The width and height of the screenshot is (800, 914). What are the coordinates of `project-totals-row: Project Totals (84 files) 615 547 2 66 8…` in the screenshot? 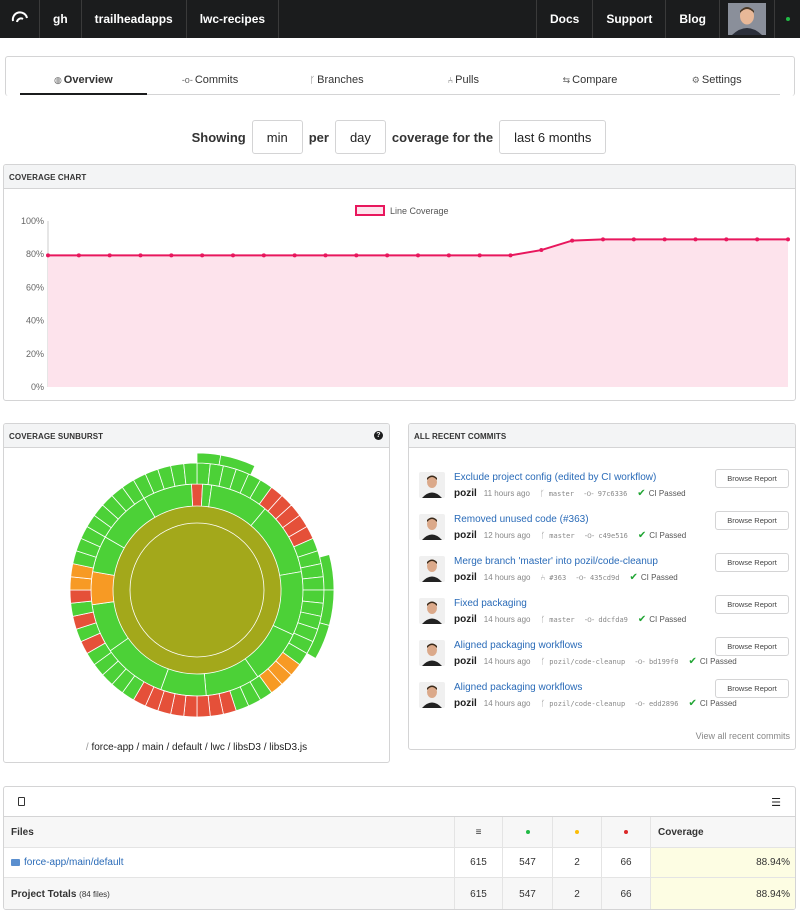 It's located at (399, 893).